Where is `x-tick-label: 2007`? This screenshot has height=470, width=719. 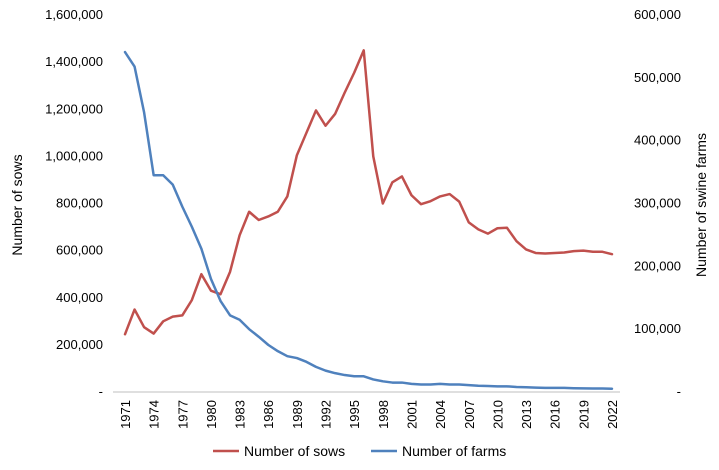 x-tick-label: 2007 is located at coordinates (469, 414).